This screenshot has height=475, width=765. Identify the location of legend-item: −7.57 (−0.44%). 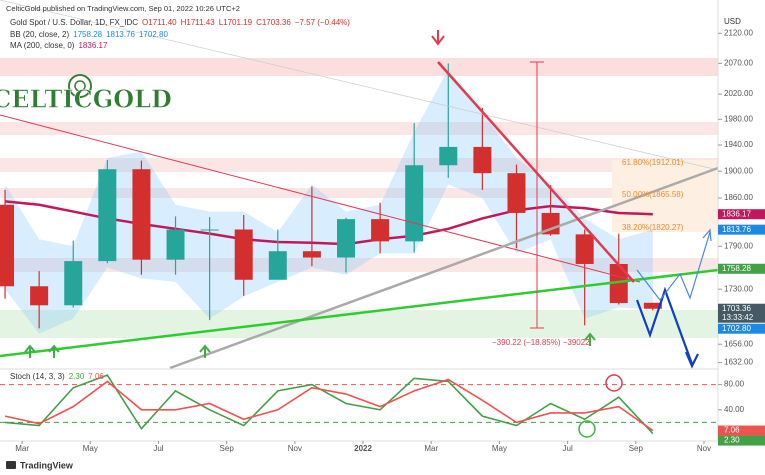
(322, 22).